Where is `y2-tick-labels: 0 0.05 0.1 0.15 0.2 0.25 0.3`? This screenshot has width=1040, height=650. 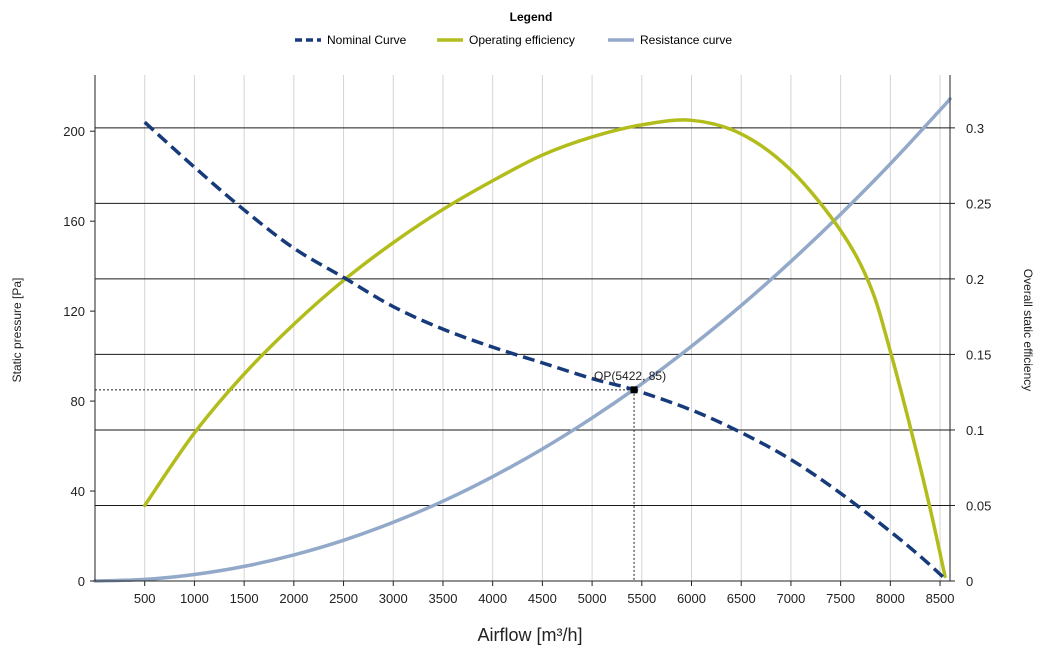 y2-tick-labels: 0 0.05 0.1 0.15 0.2 0.25 0.3 is located at coordinates (978, 355).